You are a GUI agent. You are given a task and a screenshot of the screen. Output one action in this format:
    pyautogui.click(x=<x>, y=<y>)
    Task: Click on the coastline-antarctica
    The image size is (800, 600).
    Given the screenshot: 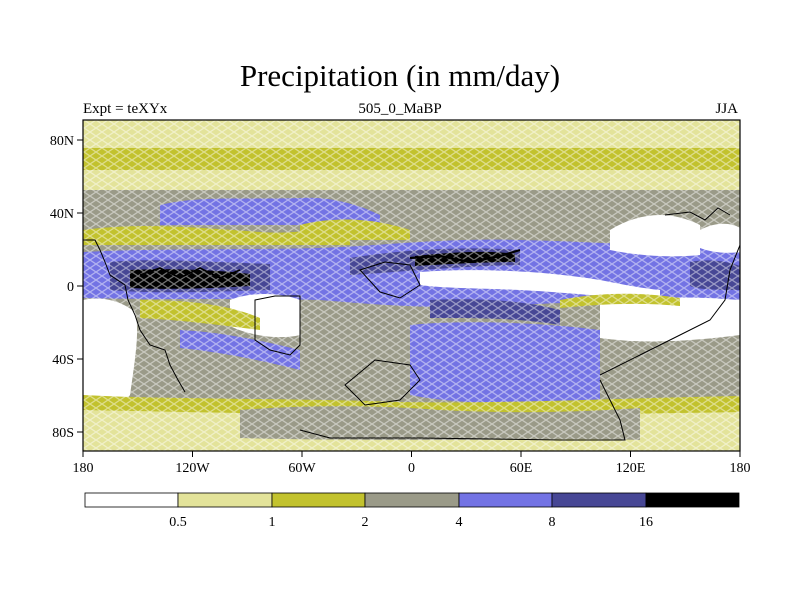 What is the action you would take?
    pyautogui.click(x=462, y=410)
    